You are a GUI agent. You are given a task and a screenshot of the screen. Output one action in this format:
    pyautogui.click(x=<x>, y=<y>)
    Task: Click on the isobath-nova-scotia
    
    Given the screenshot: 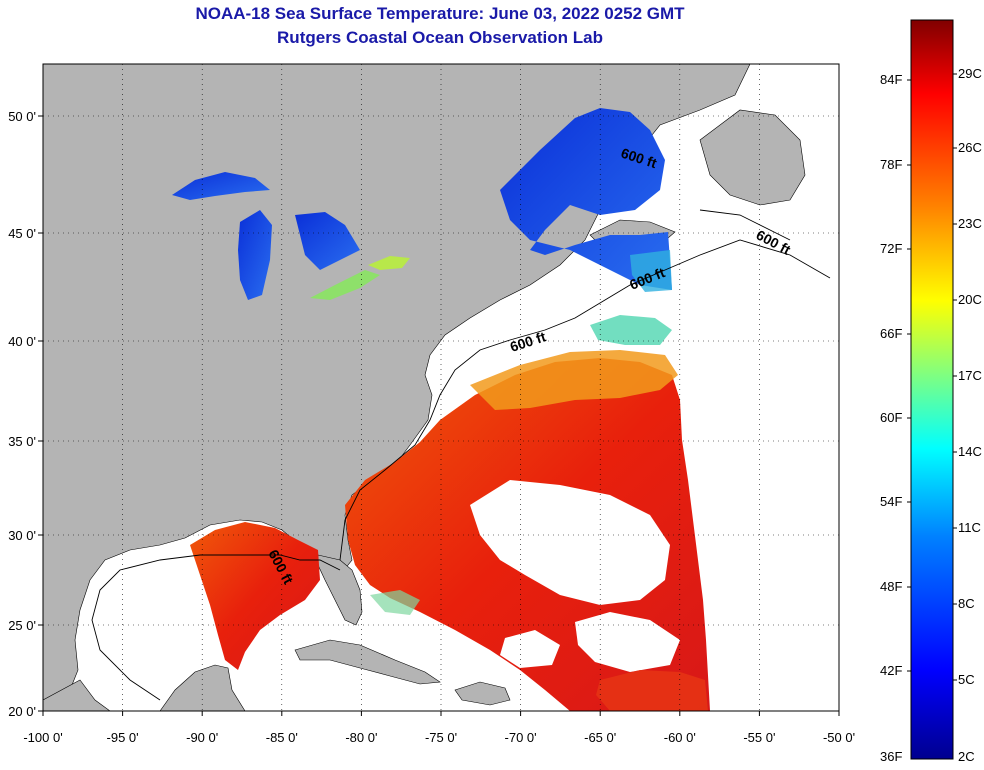 What is the action you would take?
    pyautogui.click(x=745, y=225)
    